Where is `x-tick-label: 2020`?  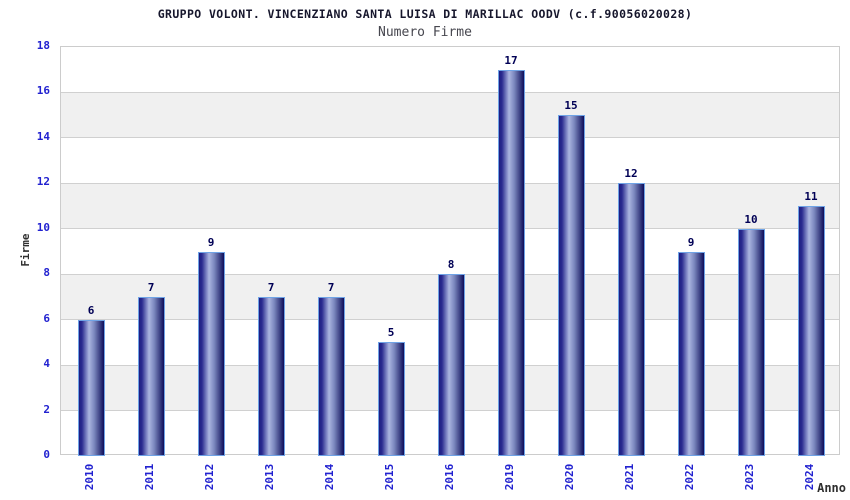
x-tick-label: 2020 is located at coordinates (569, 477).